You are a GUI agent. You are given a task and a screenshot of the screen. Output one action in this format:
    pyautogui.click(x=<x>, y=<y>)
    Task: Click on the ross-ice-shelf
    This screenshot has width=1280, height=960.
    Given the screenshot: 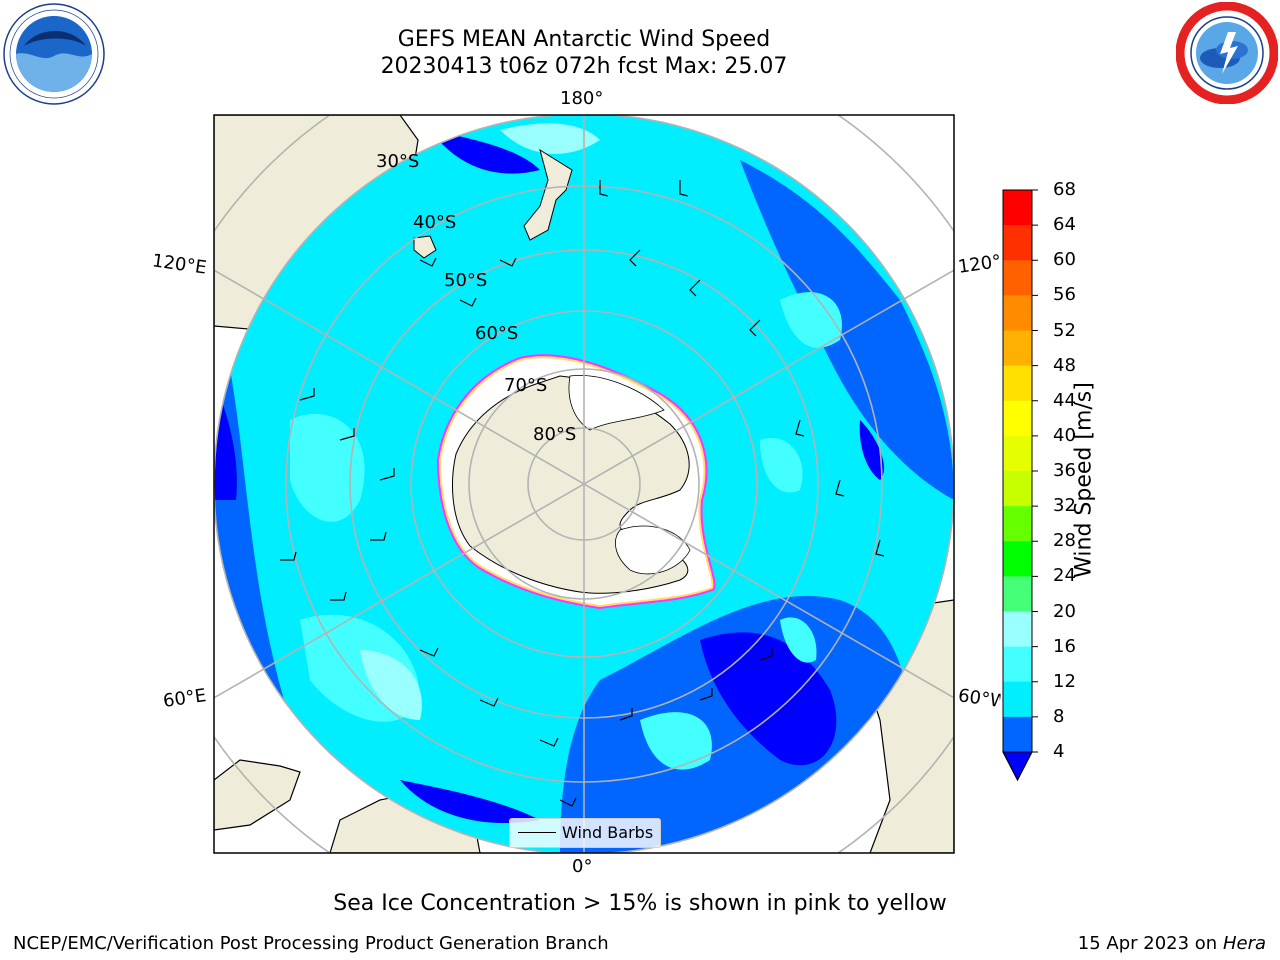 What is the action you would take?
    pyautogui.click(x=616, y=402)
    